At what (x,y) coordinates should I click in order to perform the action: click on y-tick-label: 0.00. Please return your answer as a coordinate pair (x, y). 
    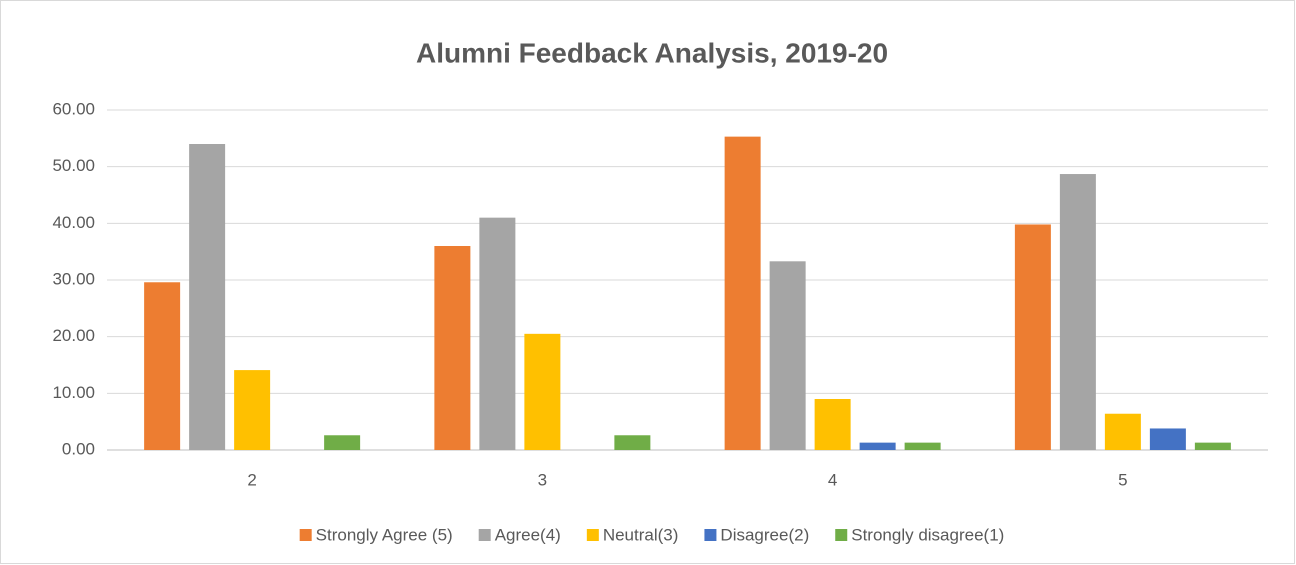
    Looking at the image, I should click on (78, 448).